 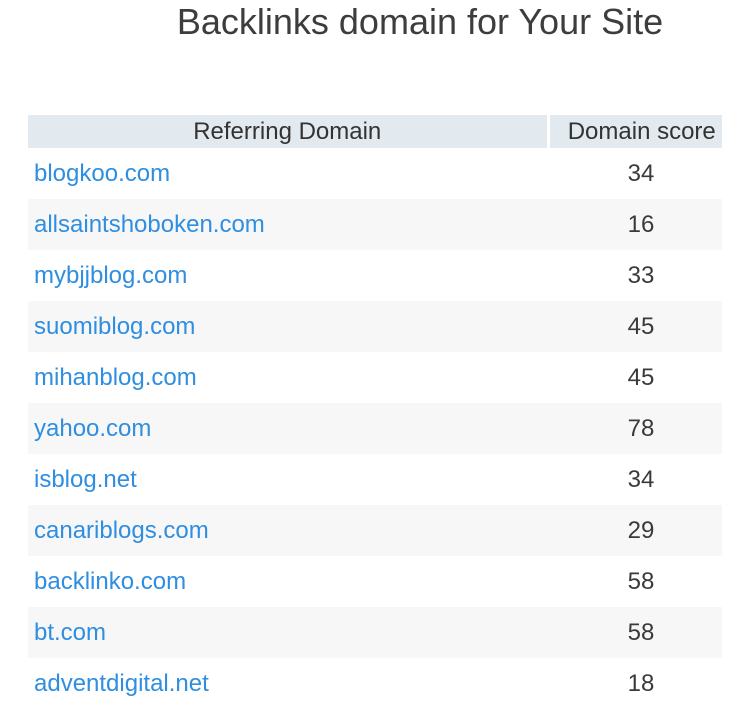 What do you see at coordinates (102, 173) in the screenshot?
I see `domain-link: blogkoo.com` at bounding box center [102, 173].